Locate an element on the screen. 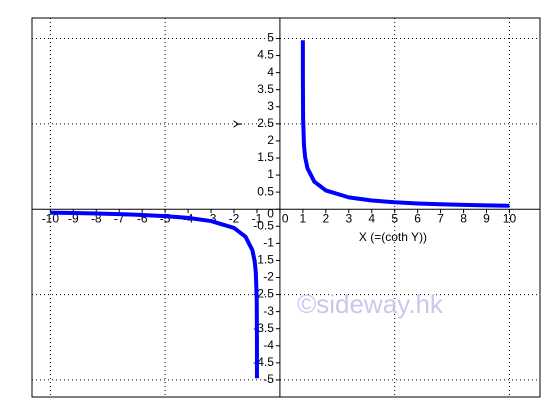 The image size is (560, 420). y-tick-label: 2.5 is located at coordinates (265, 123).